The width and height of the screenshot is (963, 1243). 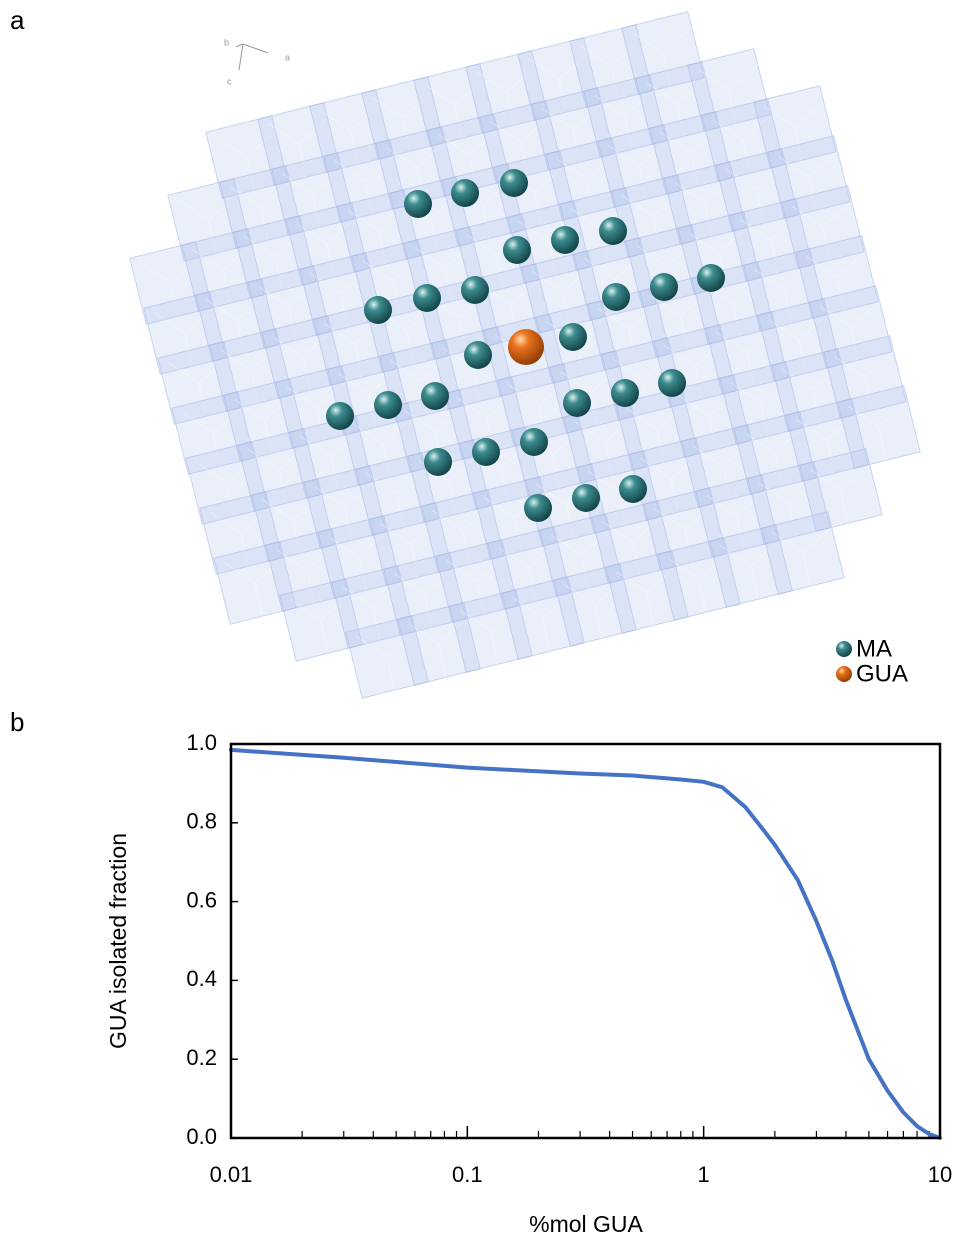 What do you see at coordinates (201, 821) in the screenshot?
I see `y-tick-label: 0.8` at bounding box center [201, 821].